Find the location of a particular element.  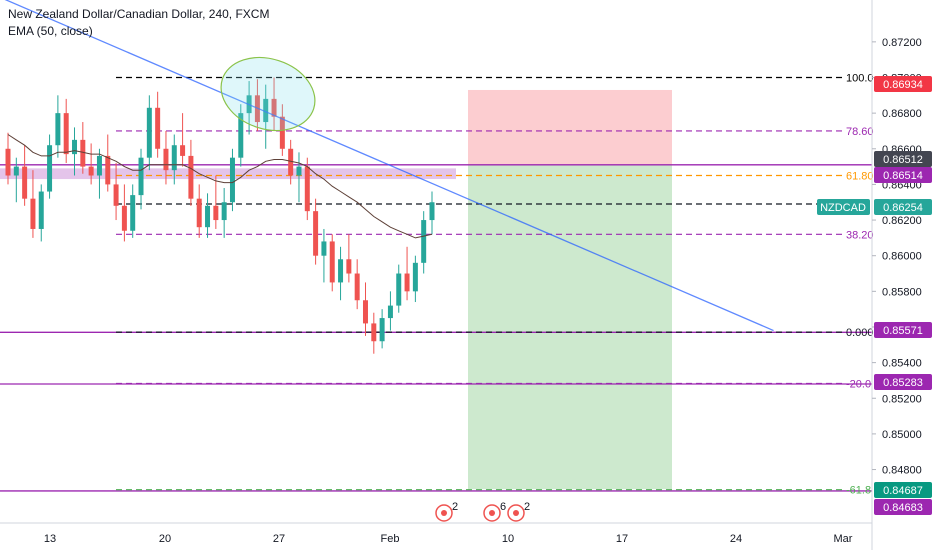

fib-level-label: 100.0 is located at coordinates (860, 78).